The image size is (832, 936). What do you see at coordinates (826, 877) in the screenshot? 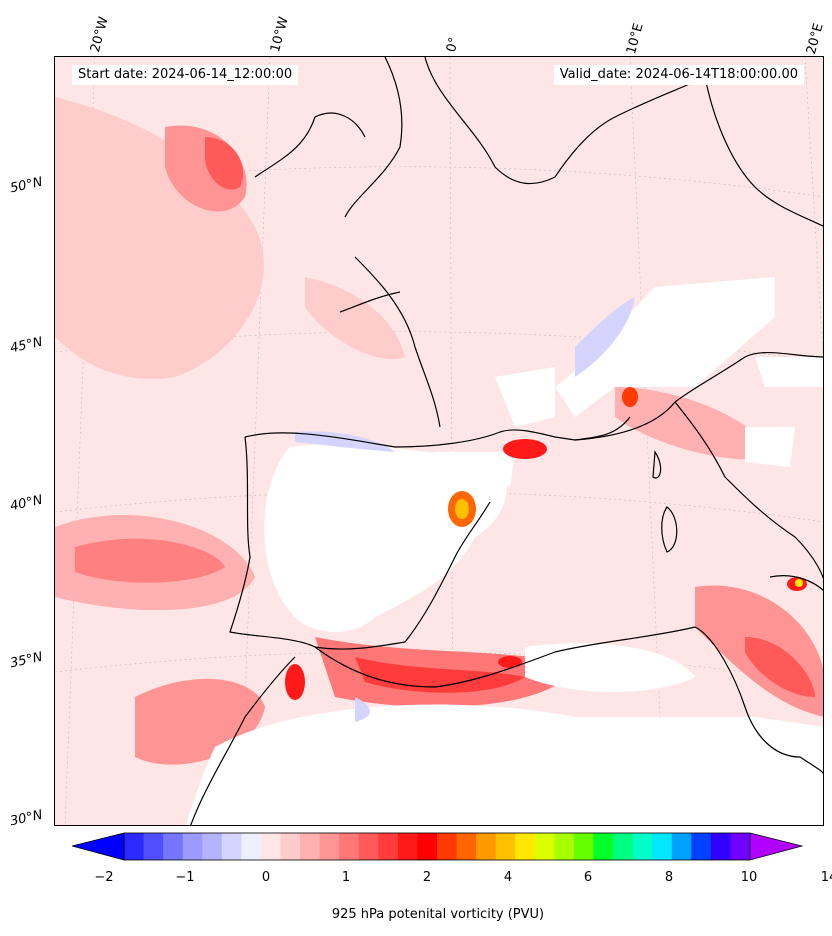
I see `colorbar-tick: 14` at bounding box center [826, 877].